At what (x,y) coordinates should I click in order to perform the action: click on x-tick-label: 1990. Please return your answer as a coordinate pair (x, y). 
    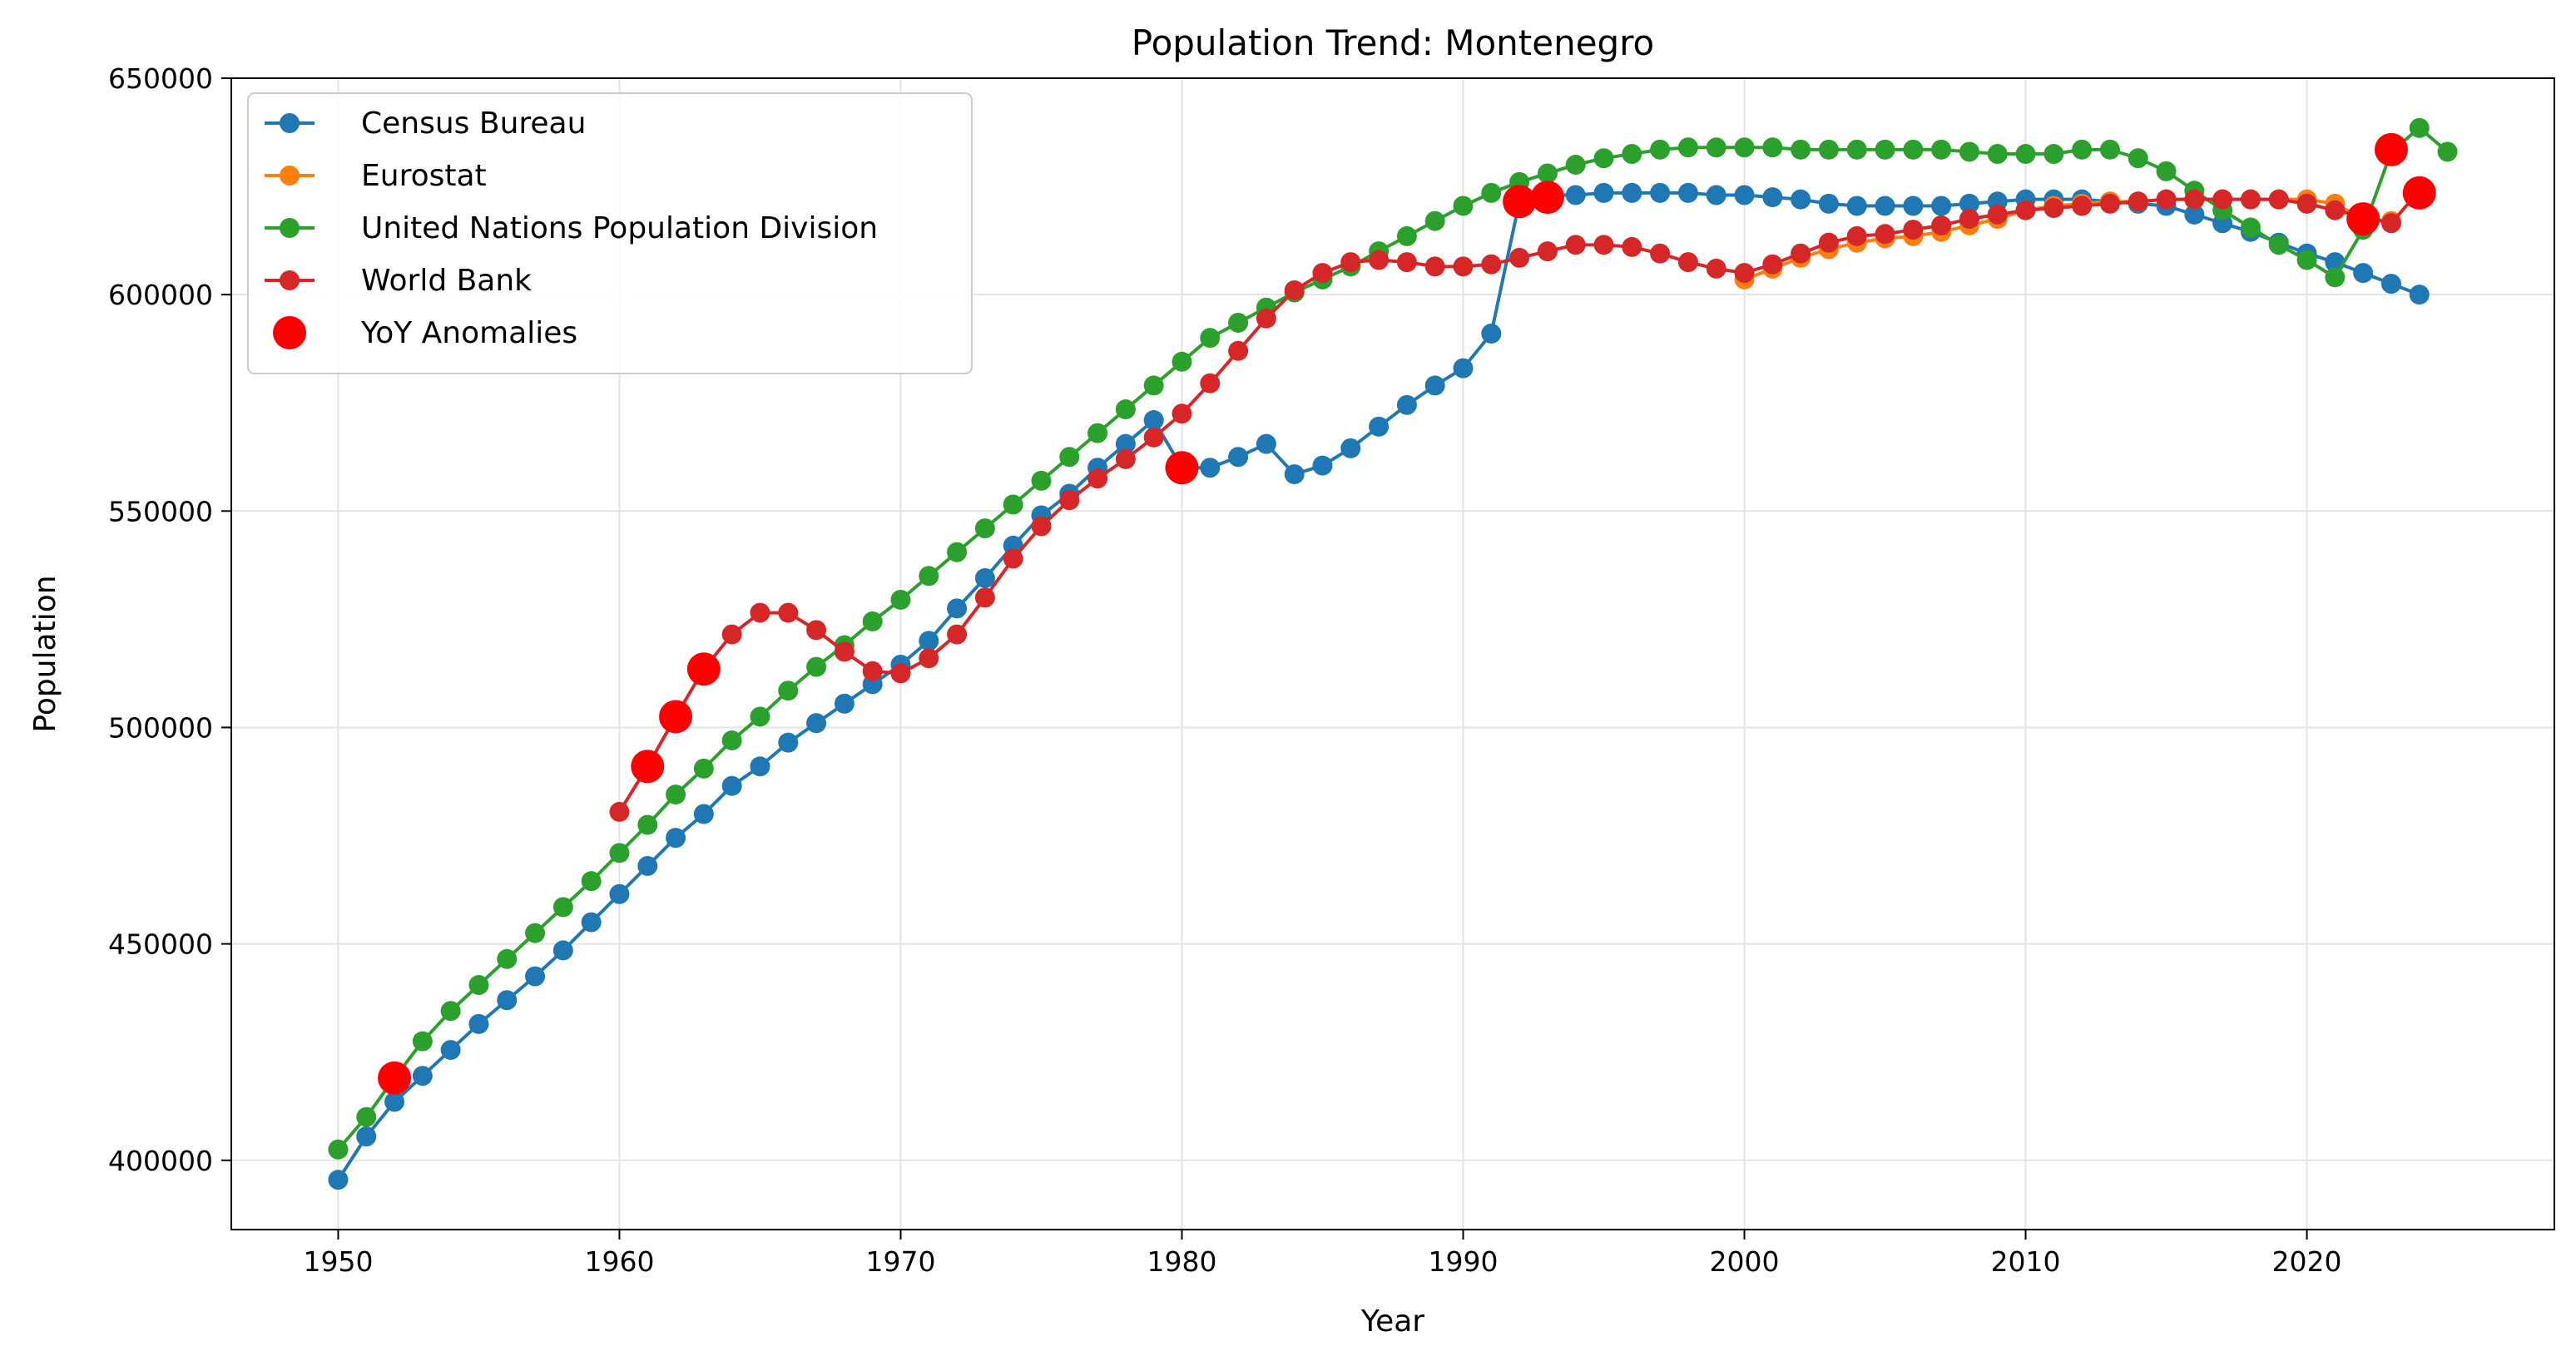
    Looking at the image, I should click on (1464, 1262).